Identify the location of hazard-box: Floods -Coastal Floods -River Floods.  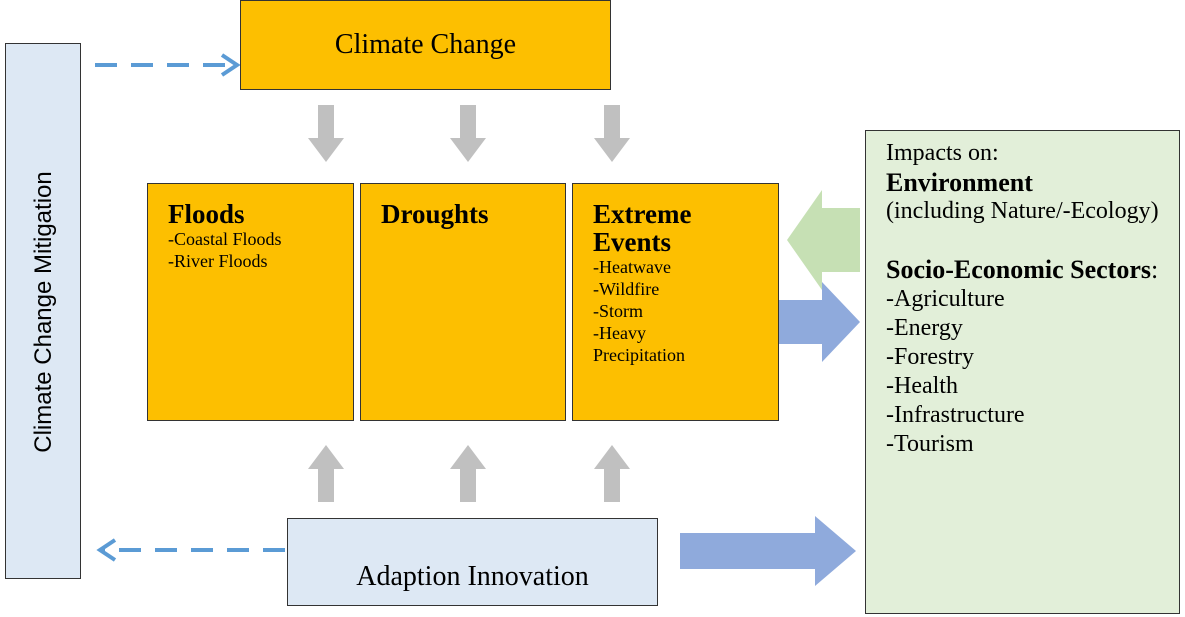
(250, 302).